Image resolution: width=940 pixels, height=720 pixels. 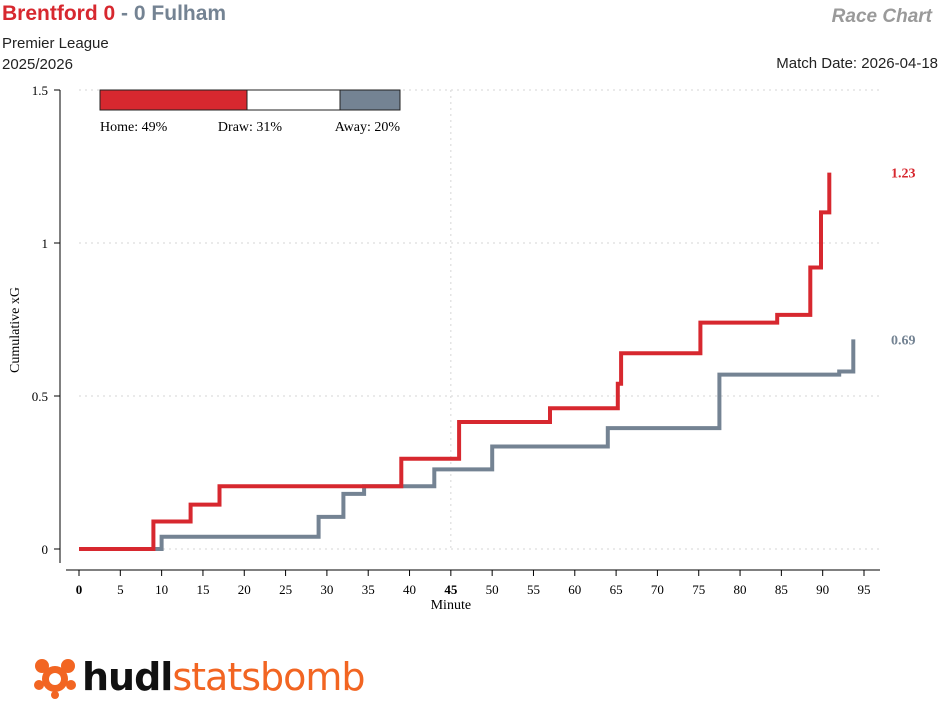 I want to click on away-probability-label: Away: 20%, so click(x=368, y=127).